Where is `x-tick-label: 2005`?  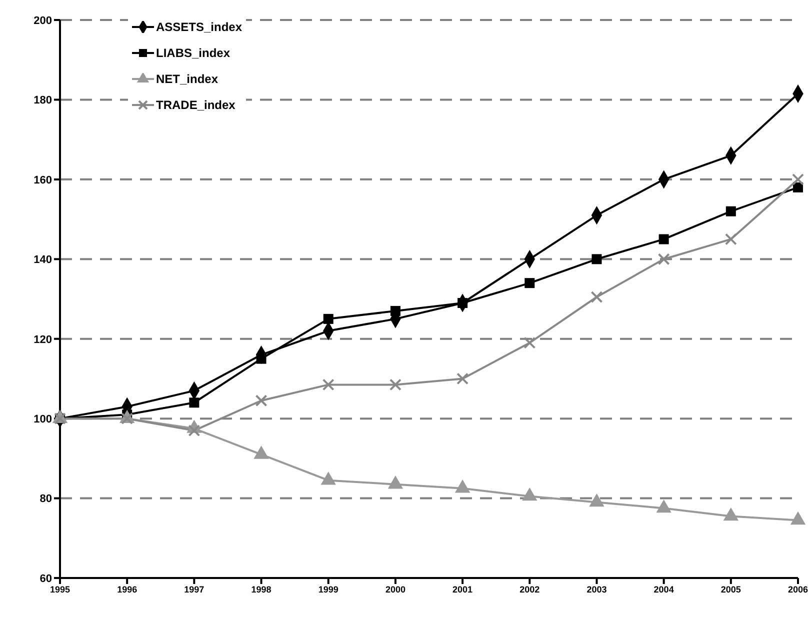 x-tick-label: 2005 is located at coordinates (730, 589).